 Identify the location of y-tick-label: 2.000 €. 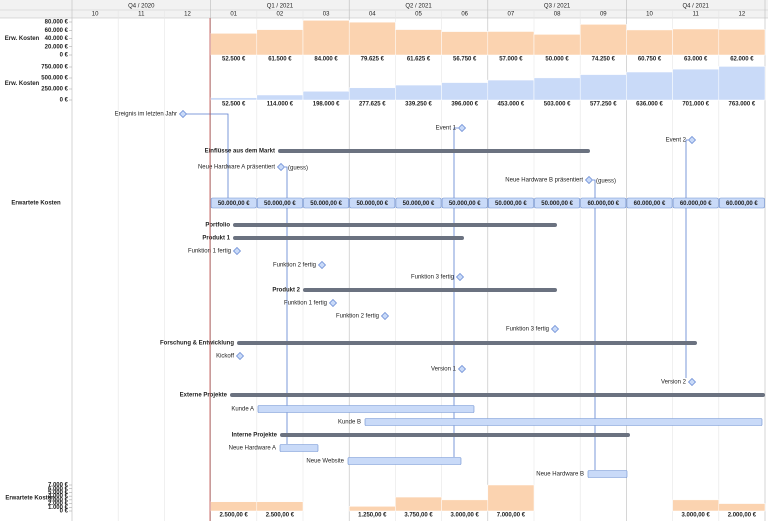
(58, 504).